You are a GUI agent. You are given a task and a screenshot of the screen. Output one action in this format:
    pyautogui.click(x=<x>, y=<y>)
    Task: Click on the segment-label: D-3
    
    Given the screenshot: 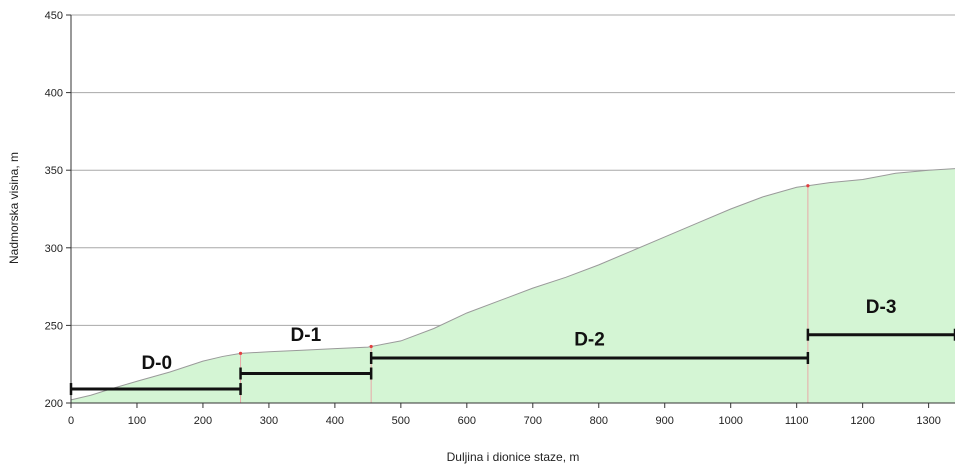 What is the action you would take?
    pyautogui.click(x=881, y=307)
    